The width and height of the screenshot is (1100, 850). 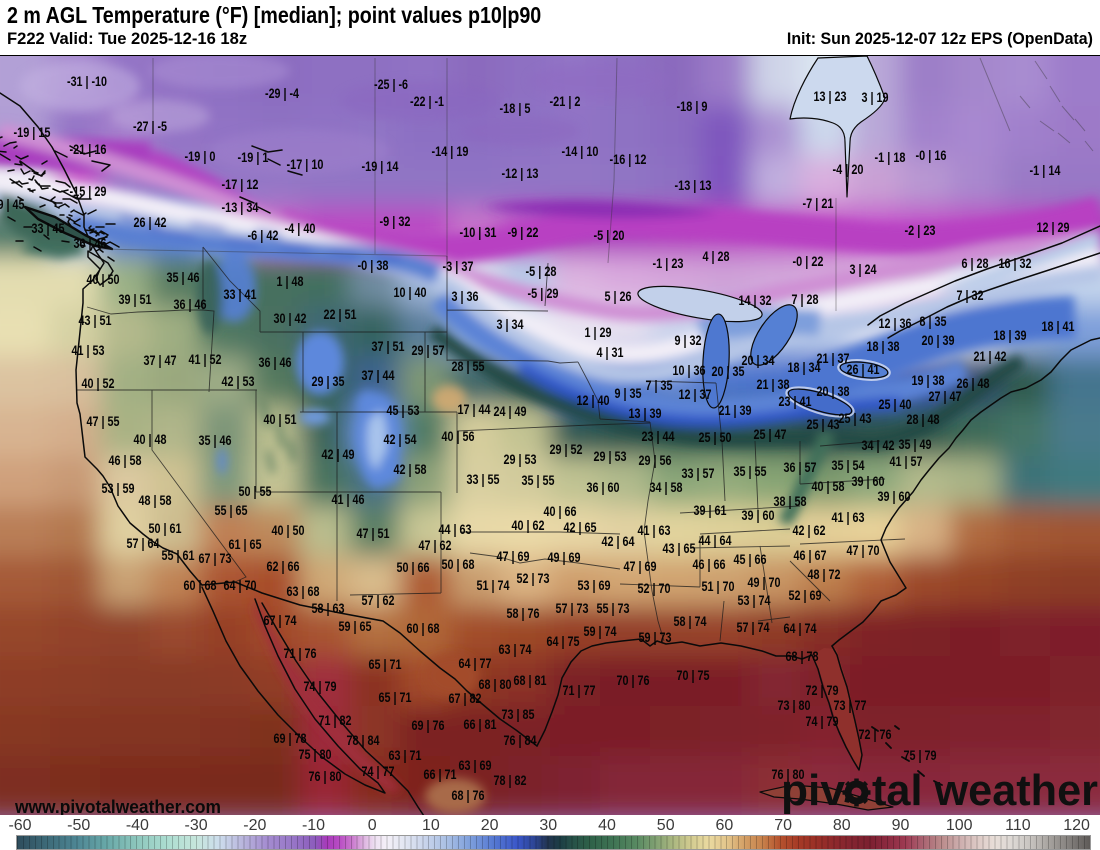 What do you see at coordinates (160, 360) in the screenshot?
I see `svg-text: 37 | 47` at bounding box center [160, 360].